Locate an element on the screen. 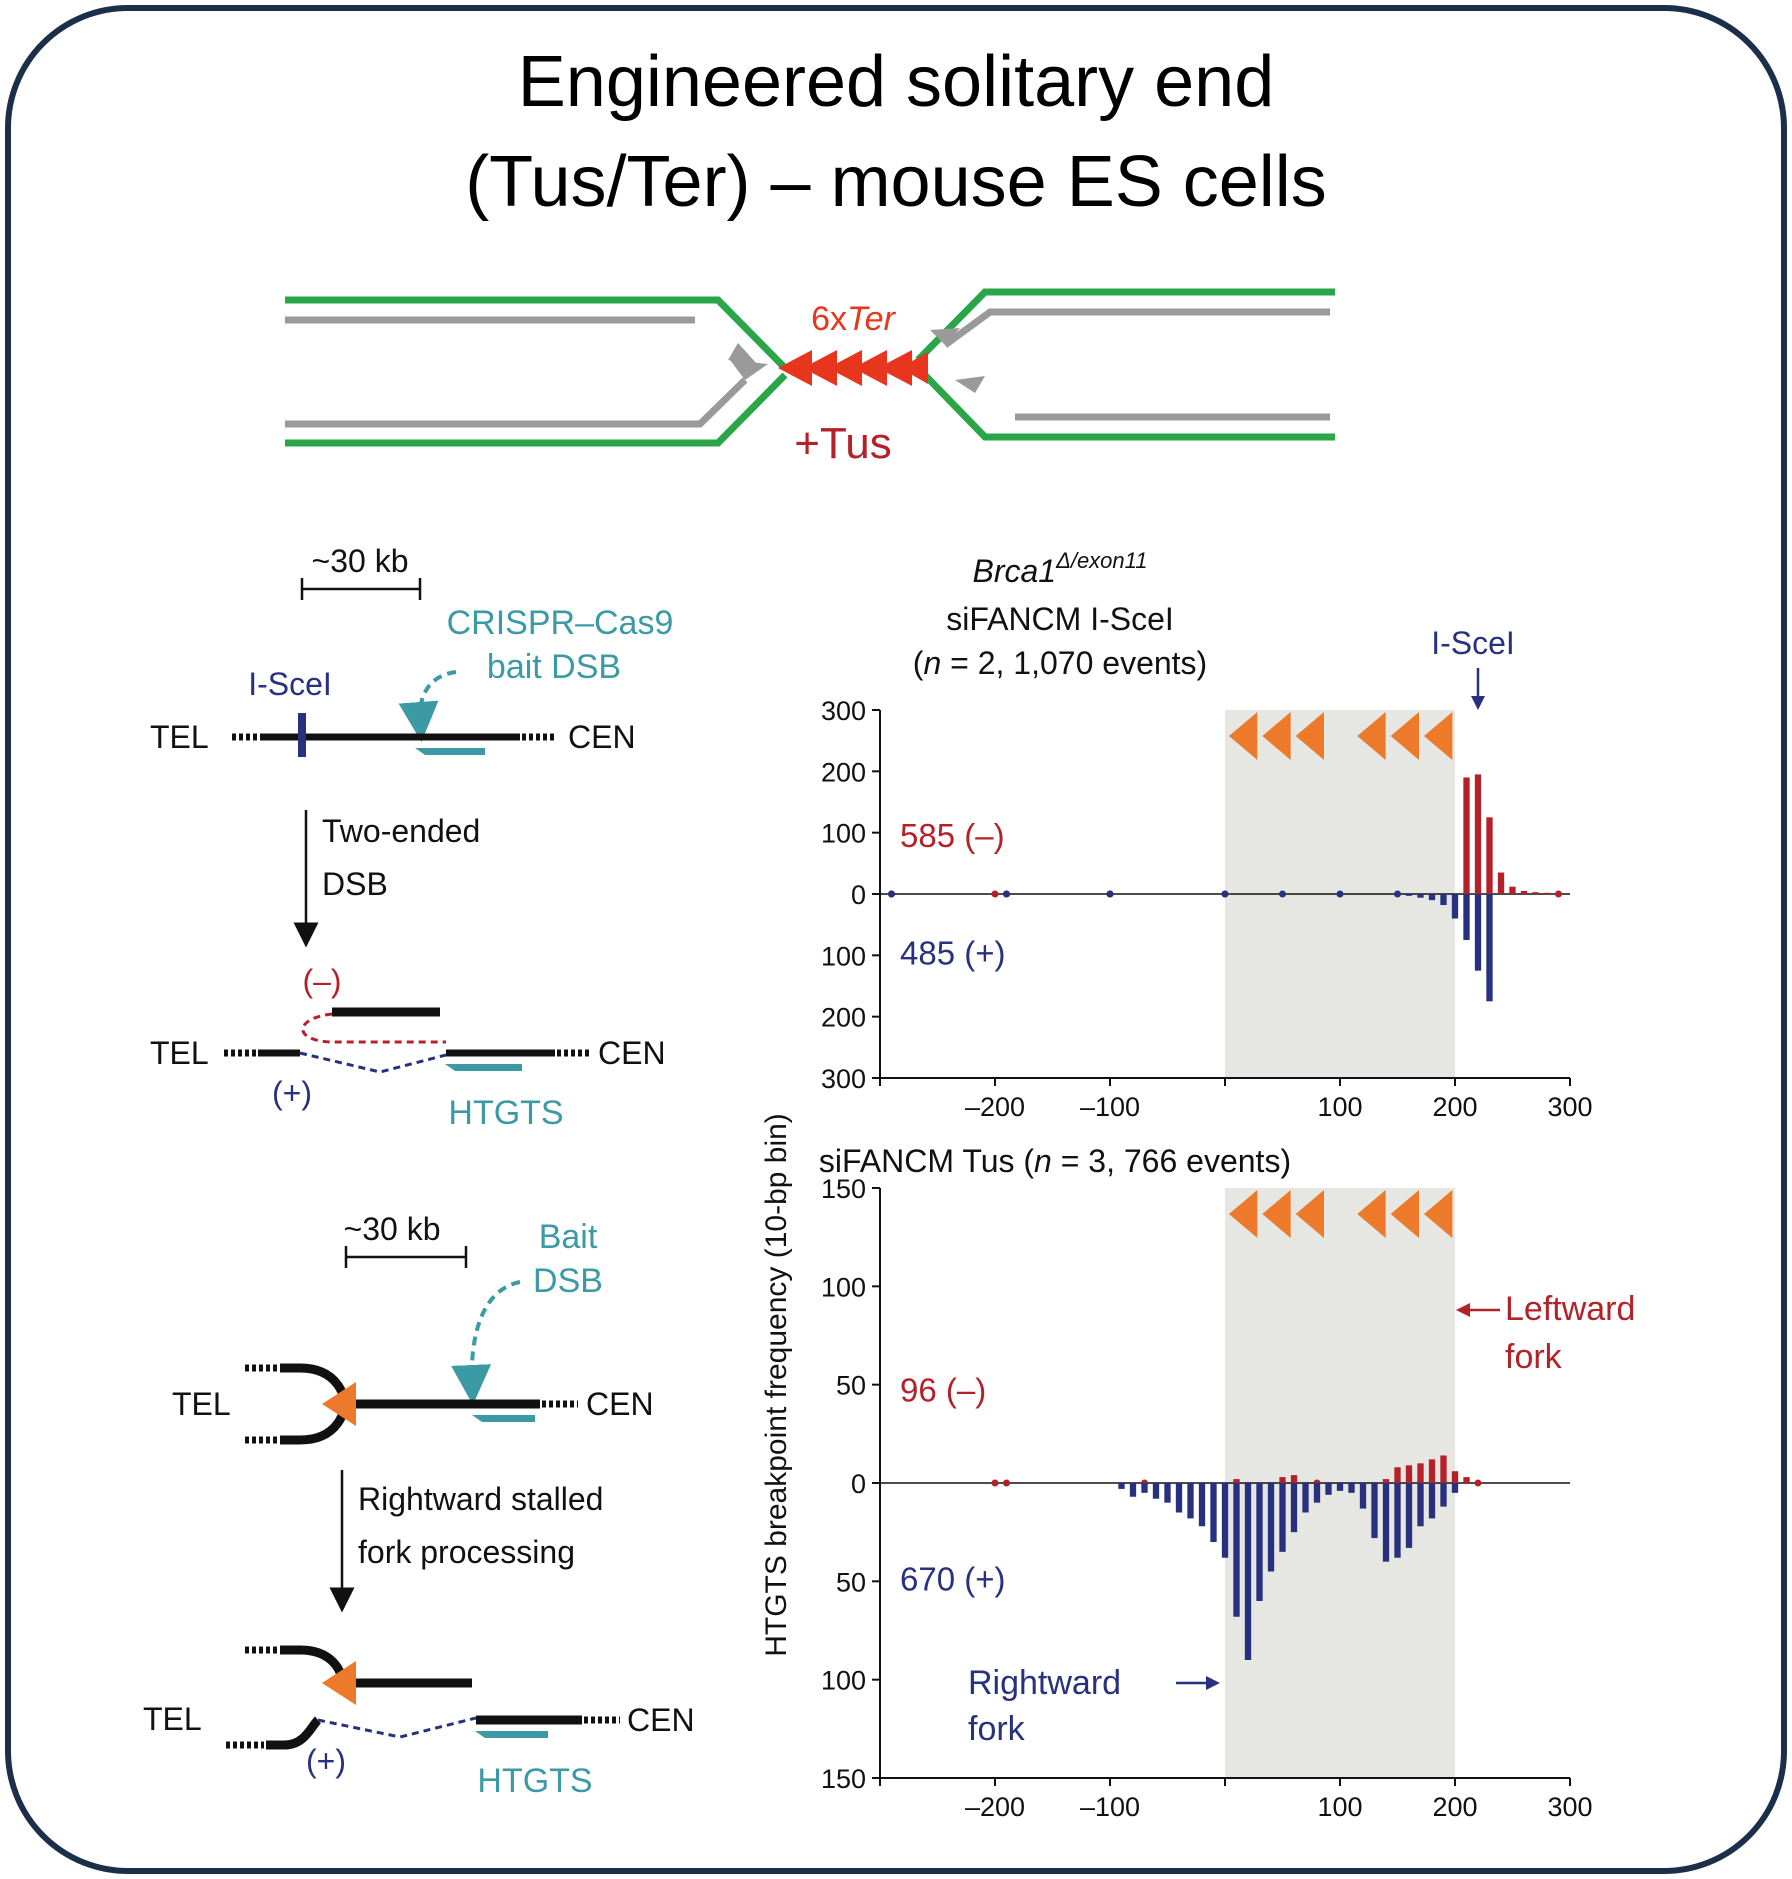 Image resolution: width=1792 pixels, height=1879 pixels. y-tick-label: 200 is located at coordinates (843, 1018).